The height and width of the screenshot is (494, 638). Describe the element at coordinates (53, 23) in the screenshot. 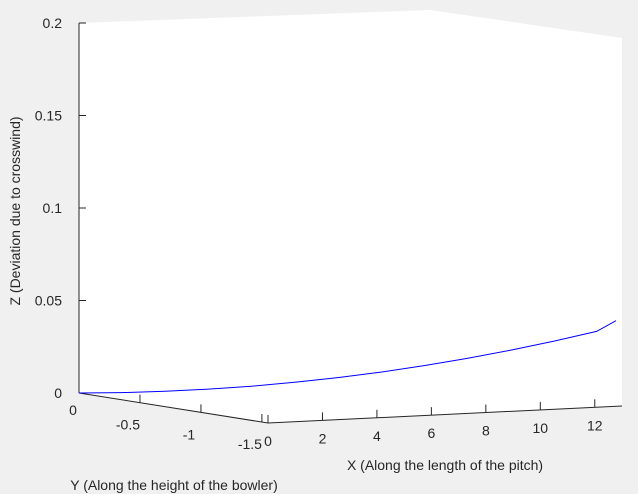

I see `z-tick-label: 0.2` at that location.